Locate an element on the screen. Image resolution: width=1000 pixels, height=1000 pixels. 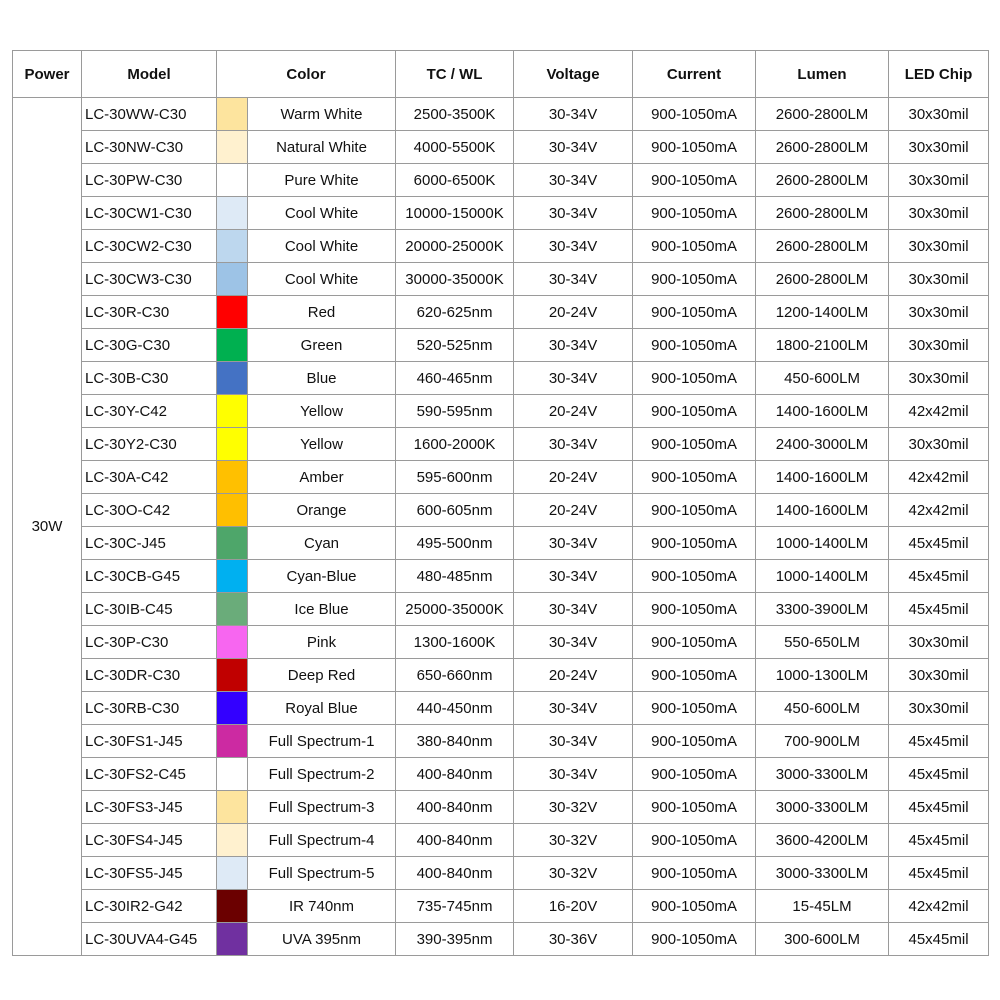
column-header: LED Chip is located at coordinates (939, 74).